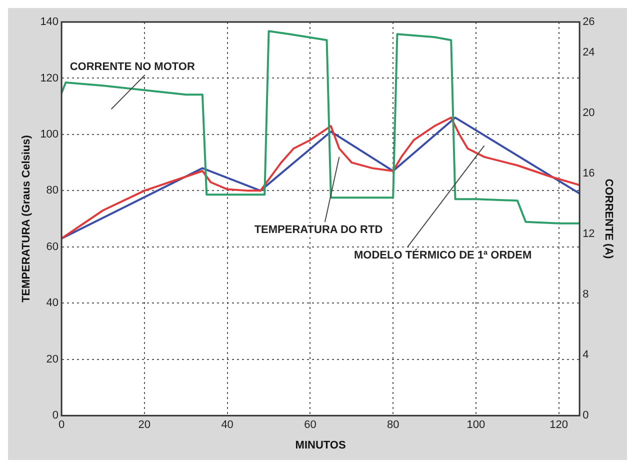  What do you see at coordinates (559, 425) in the screenshot?
I see `x-tick-label: 120` at bounding box center [559, 425].